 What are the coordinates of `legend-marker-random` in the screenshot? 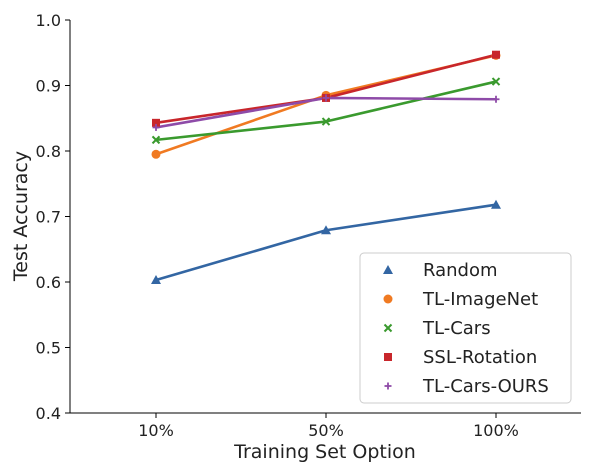 It's located at (388, 269).